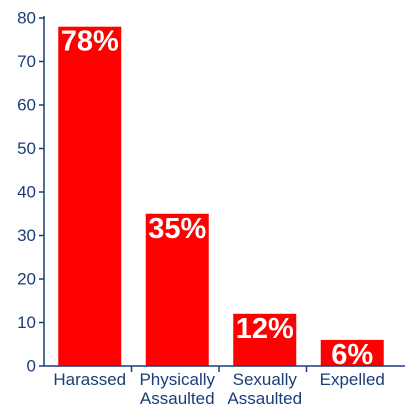 This screenshot has height=418, width=418. Describe the element at coordinates (265, 329) in the screenshot. I see `data-label-2: 12%` at that location.